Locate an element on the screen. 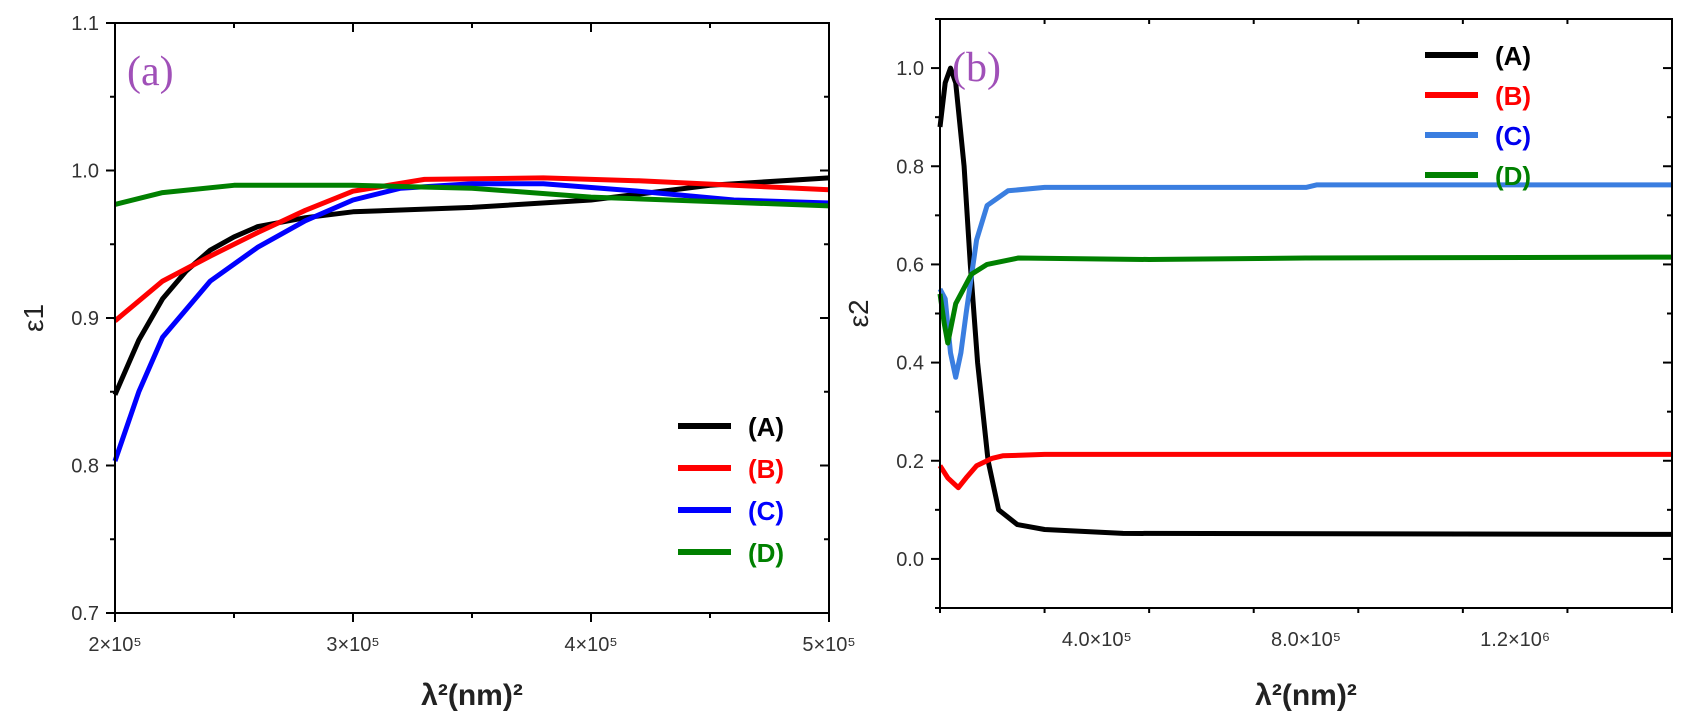  series-line-C is located at coordinates (1304, 281).